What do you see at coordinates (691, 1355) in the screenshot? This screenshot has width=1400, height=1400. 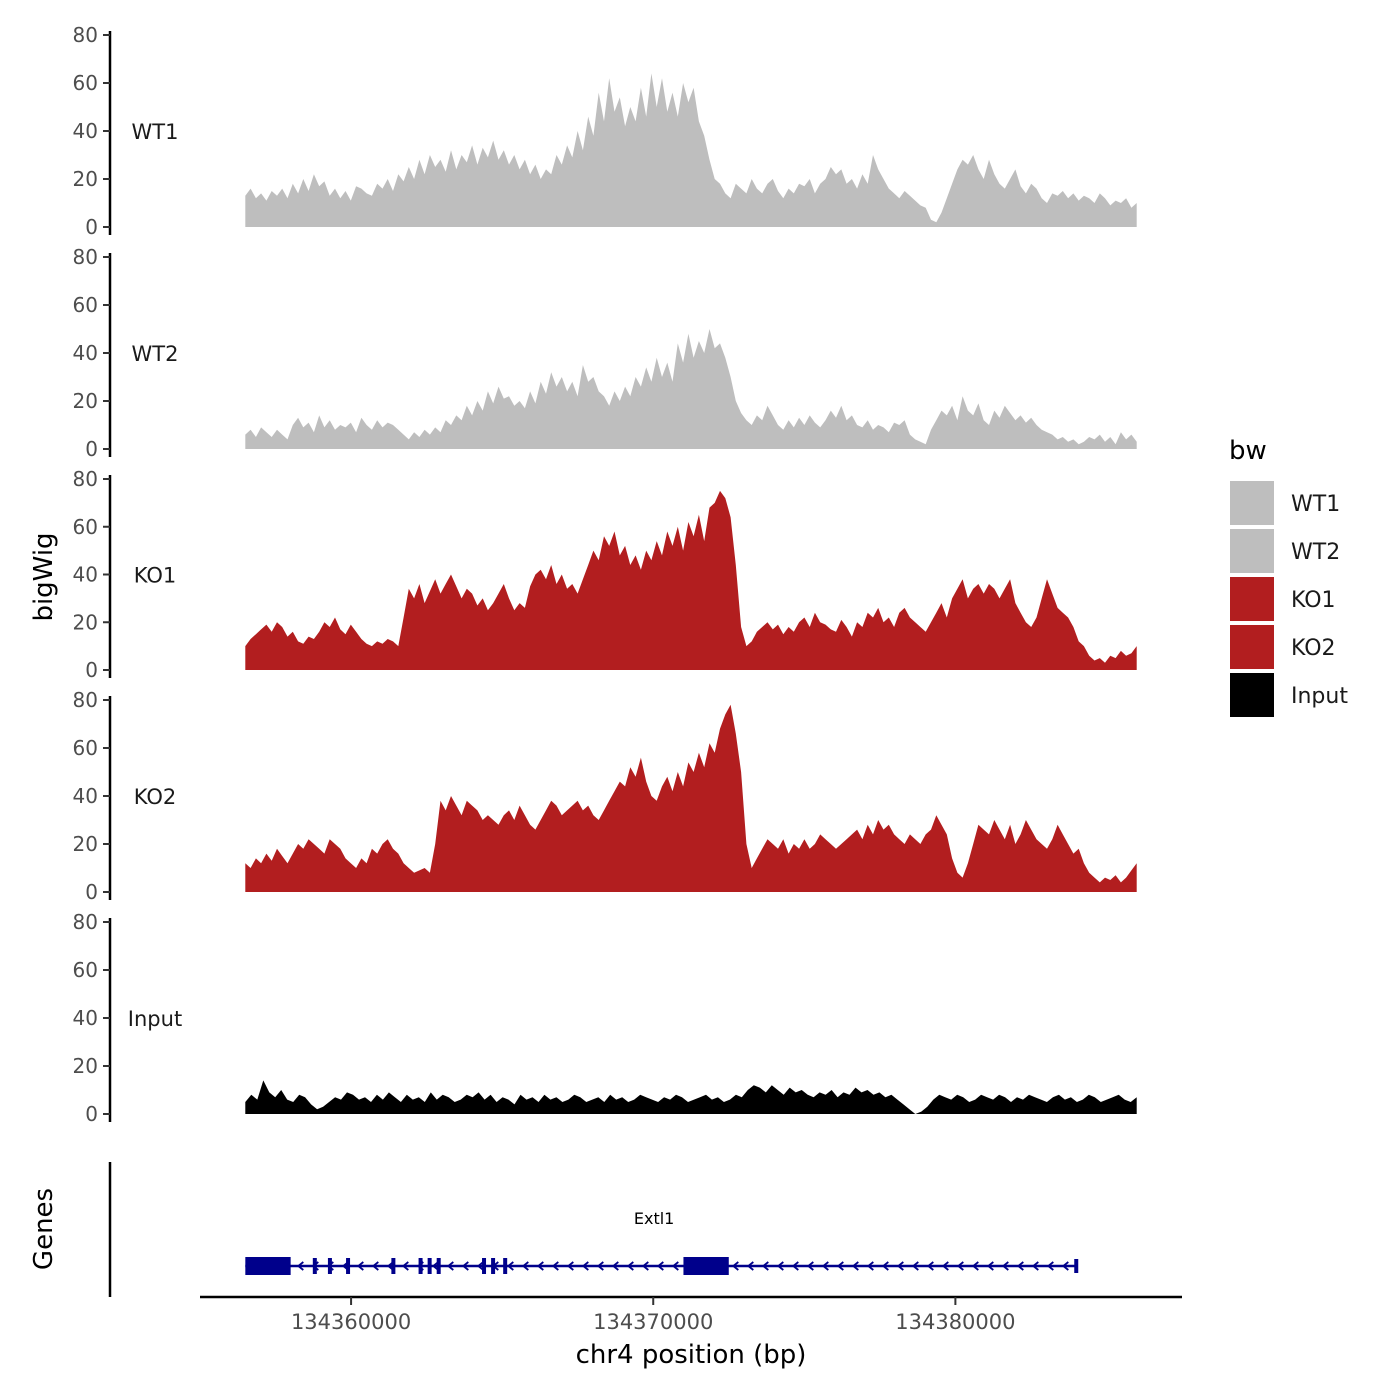 I see `x-axis-title: chr4 position (bp)` at bounding box center [691, 1355].